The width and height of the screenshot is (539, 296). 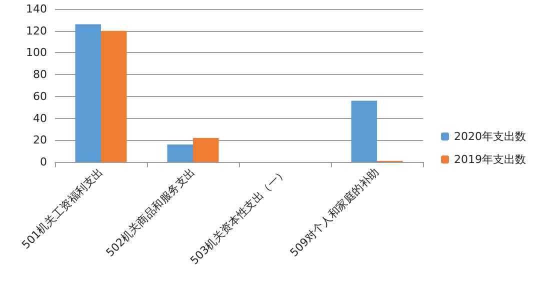 What do you see at coordinates (40, 96) in the screenshot?
I see `y-tick-label: 60` at bounding box center [40, 96].